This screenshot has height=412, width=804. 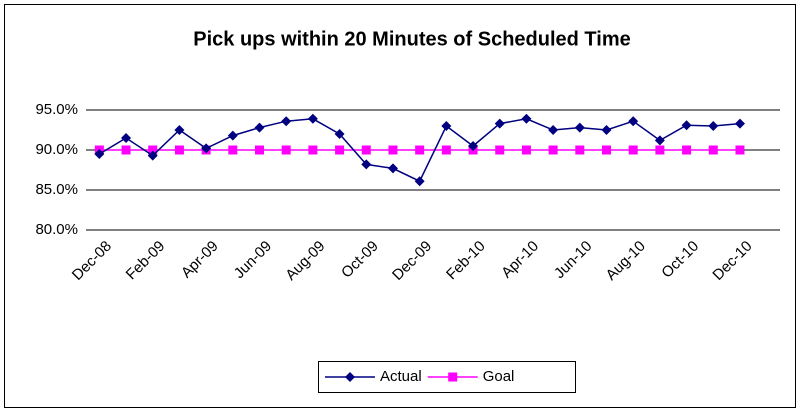 What do you see at coordinates (56, 149) in the screenshot?
I see `y-tick-label: 90.0%` at bounding box center [56, 149].